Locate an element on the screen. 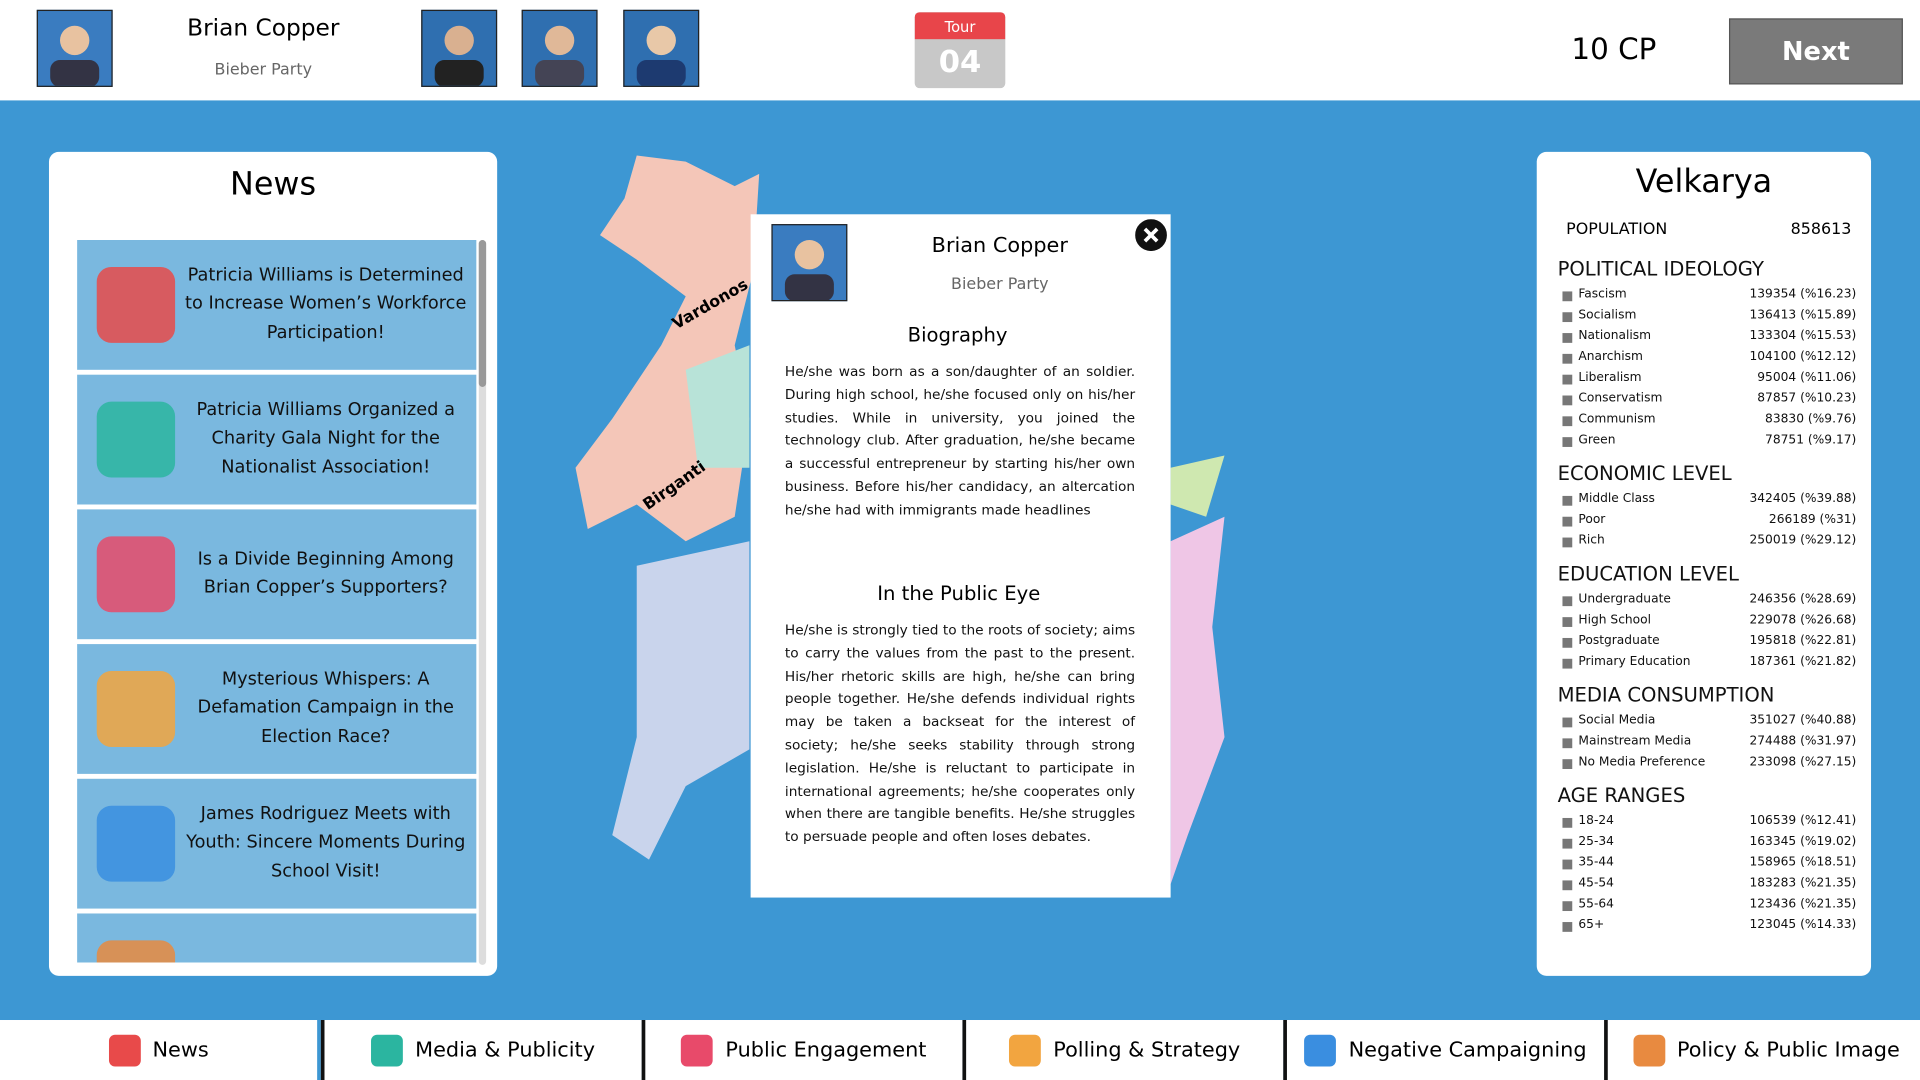  player-portrait is located at coordinates (74, 48).